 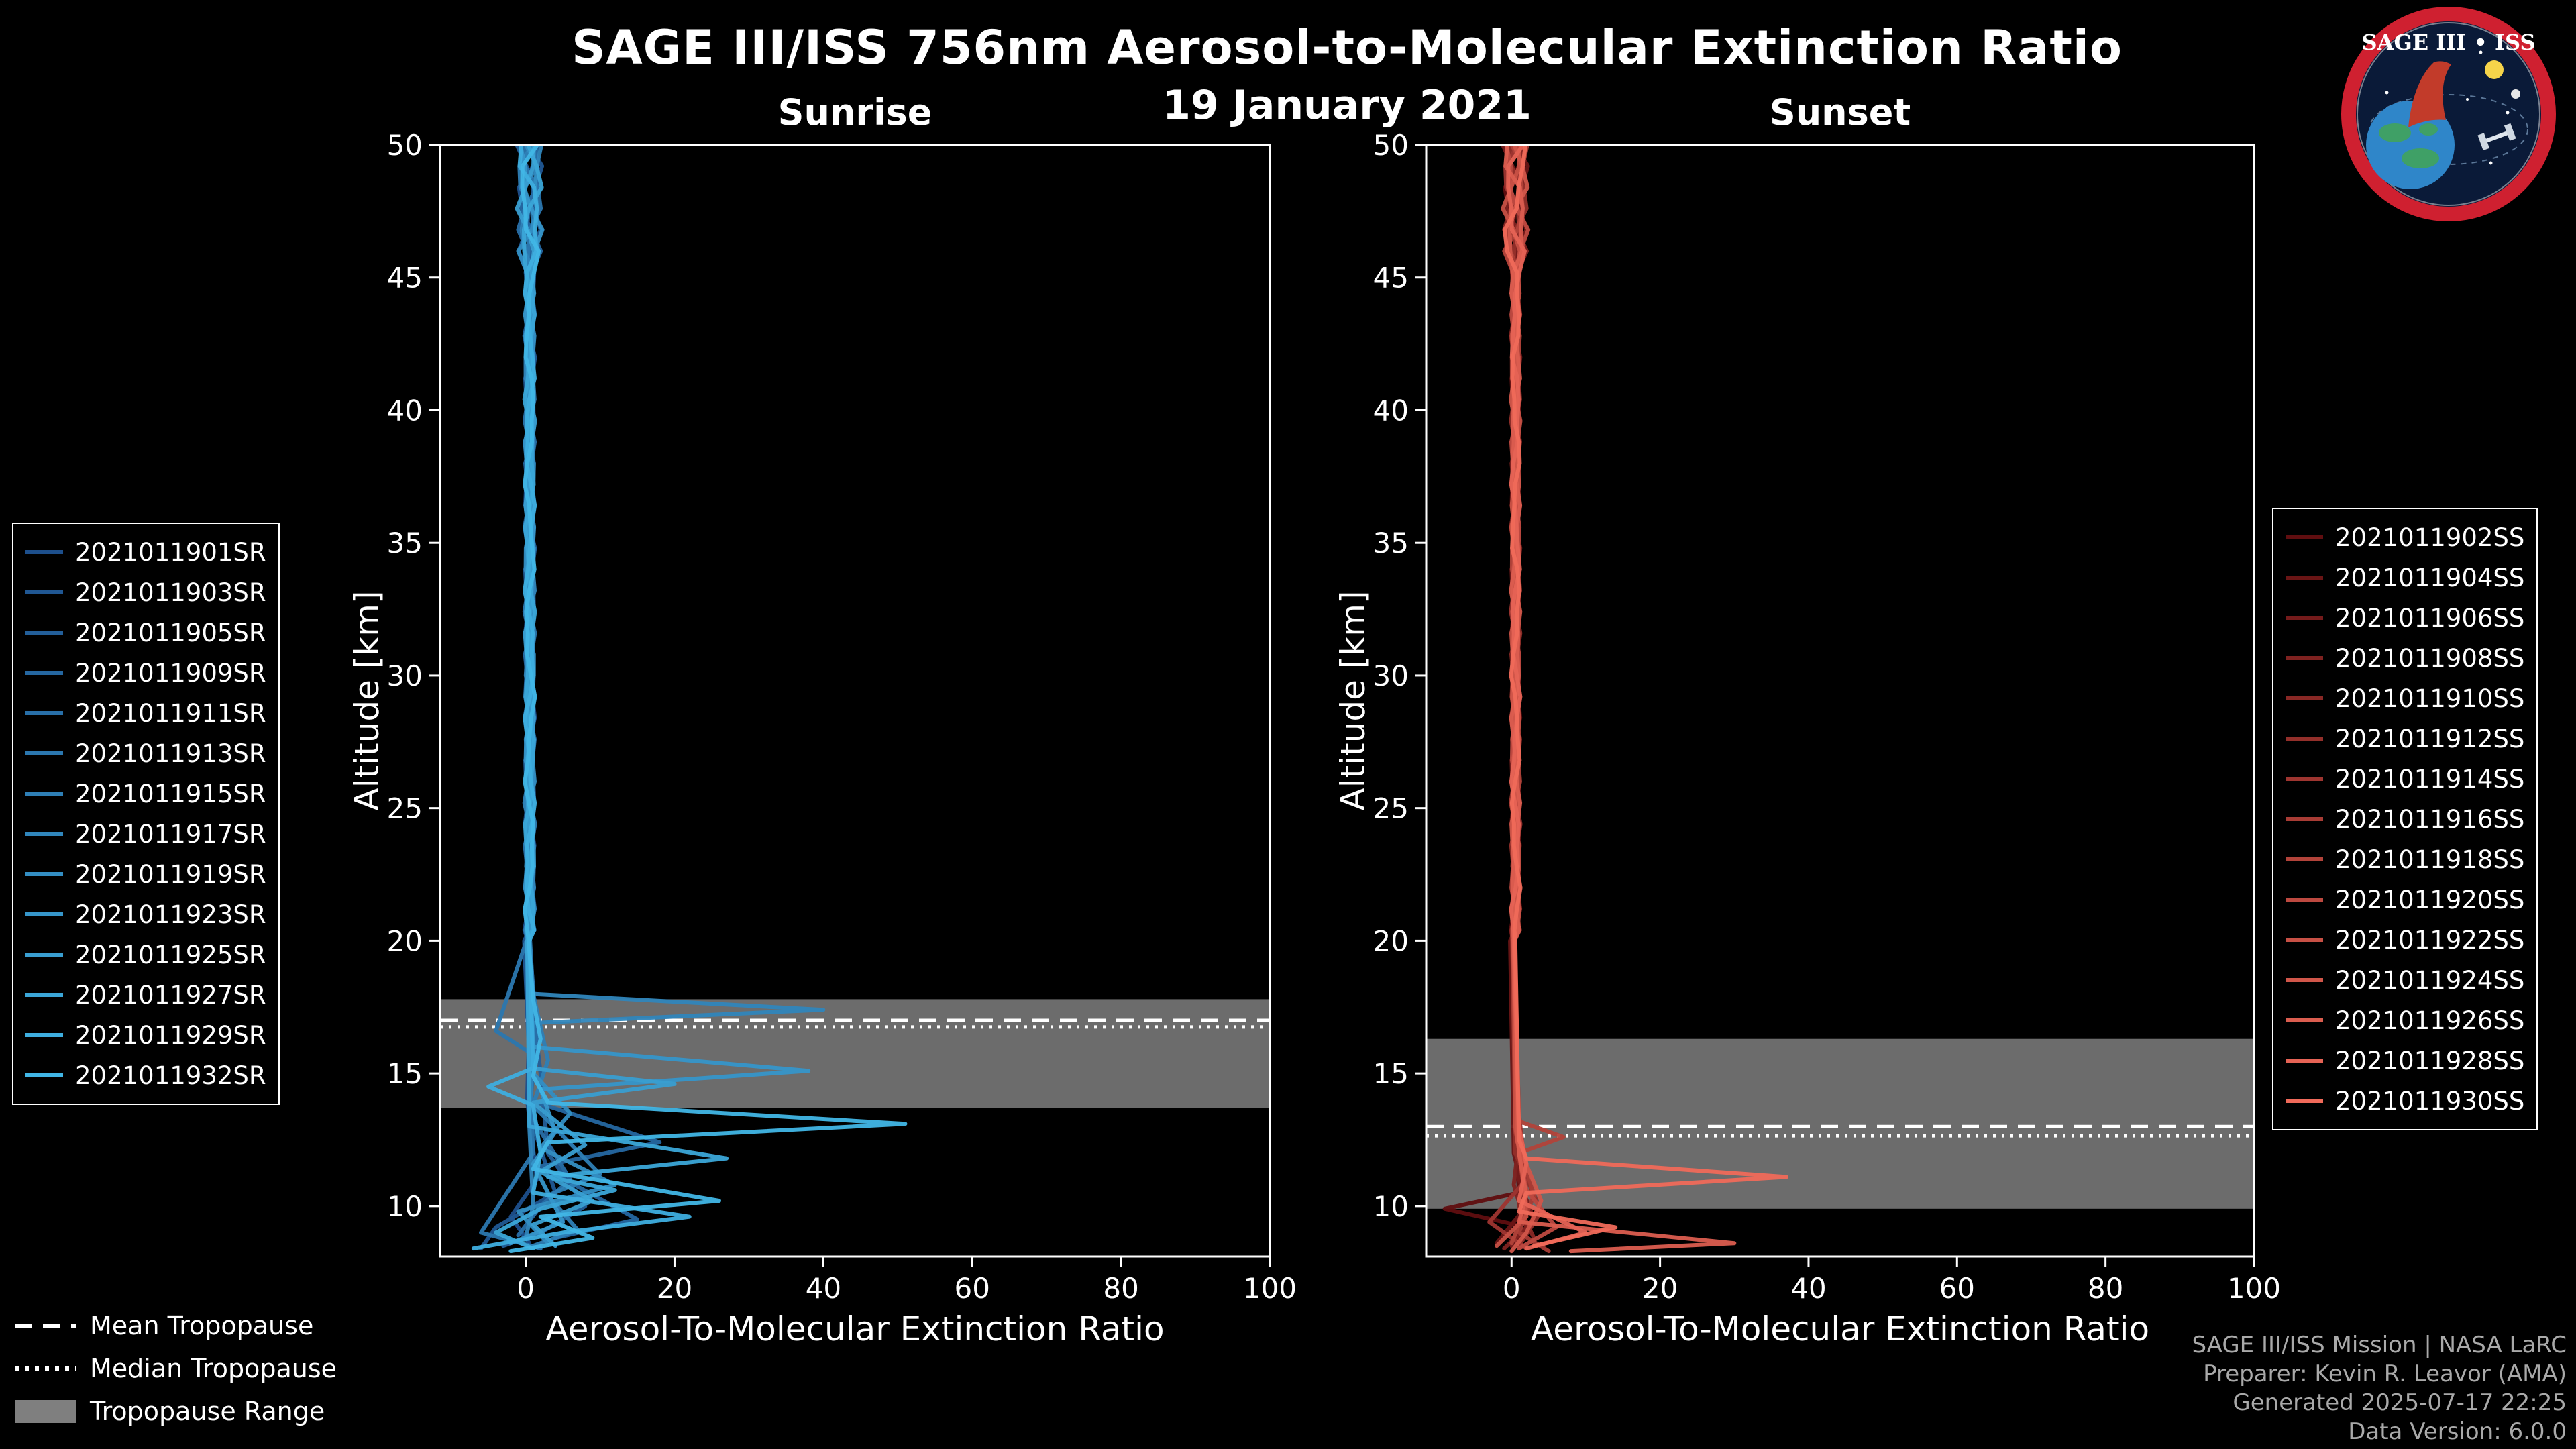 I want to click on legend-label: 2021011917SR, so click(x=170, y=834).